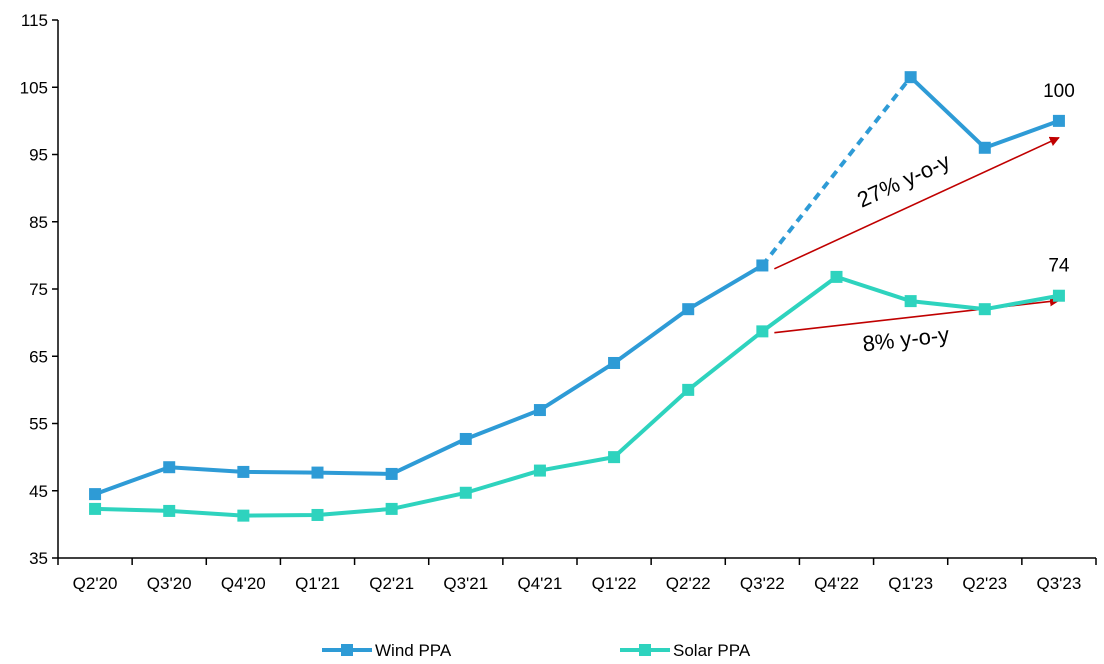  What do you see at coordinates (540, 583) in the screenshot?
I see `x-tick-label: Q4'21` at bounding box center [540, 583].